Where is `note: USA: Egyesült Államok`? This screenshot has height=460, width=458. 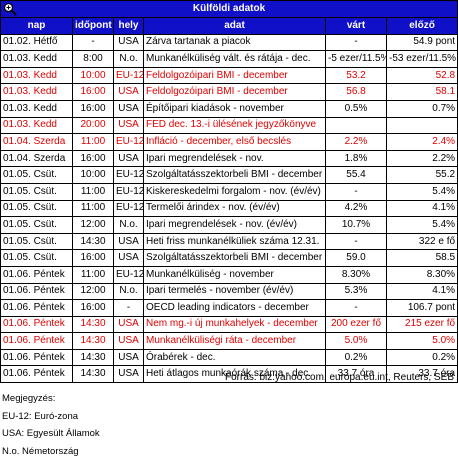
note: USA: Egyesült Államok is located at coordinates (51, 434).